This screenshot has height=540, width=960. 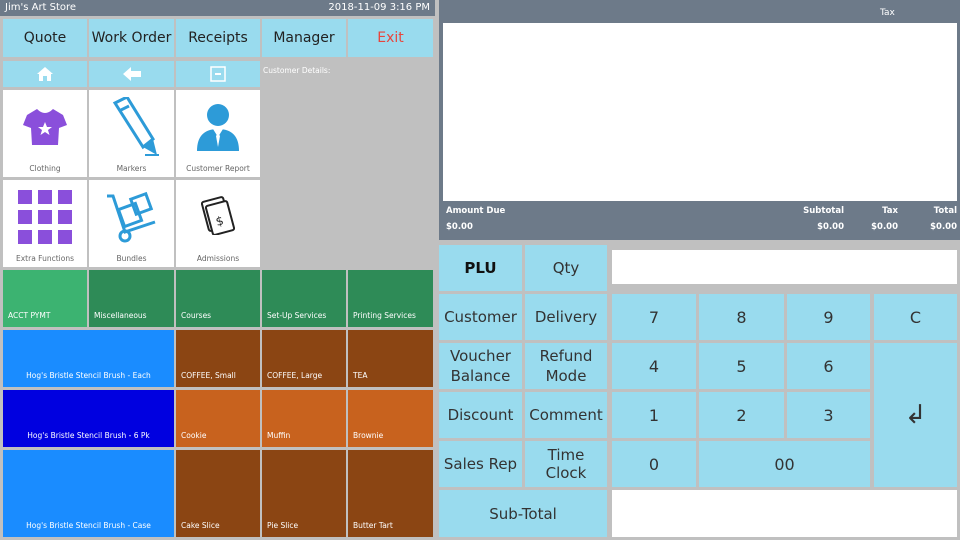 I want to click on tile-label: Bundles, so click(x=131, y=258).